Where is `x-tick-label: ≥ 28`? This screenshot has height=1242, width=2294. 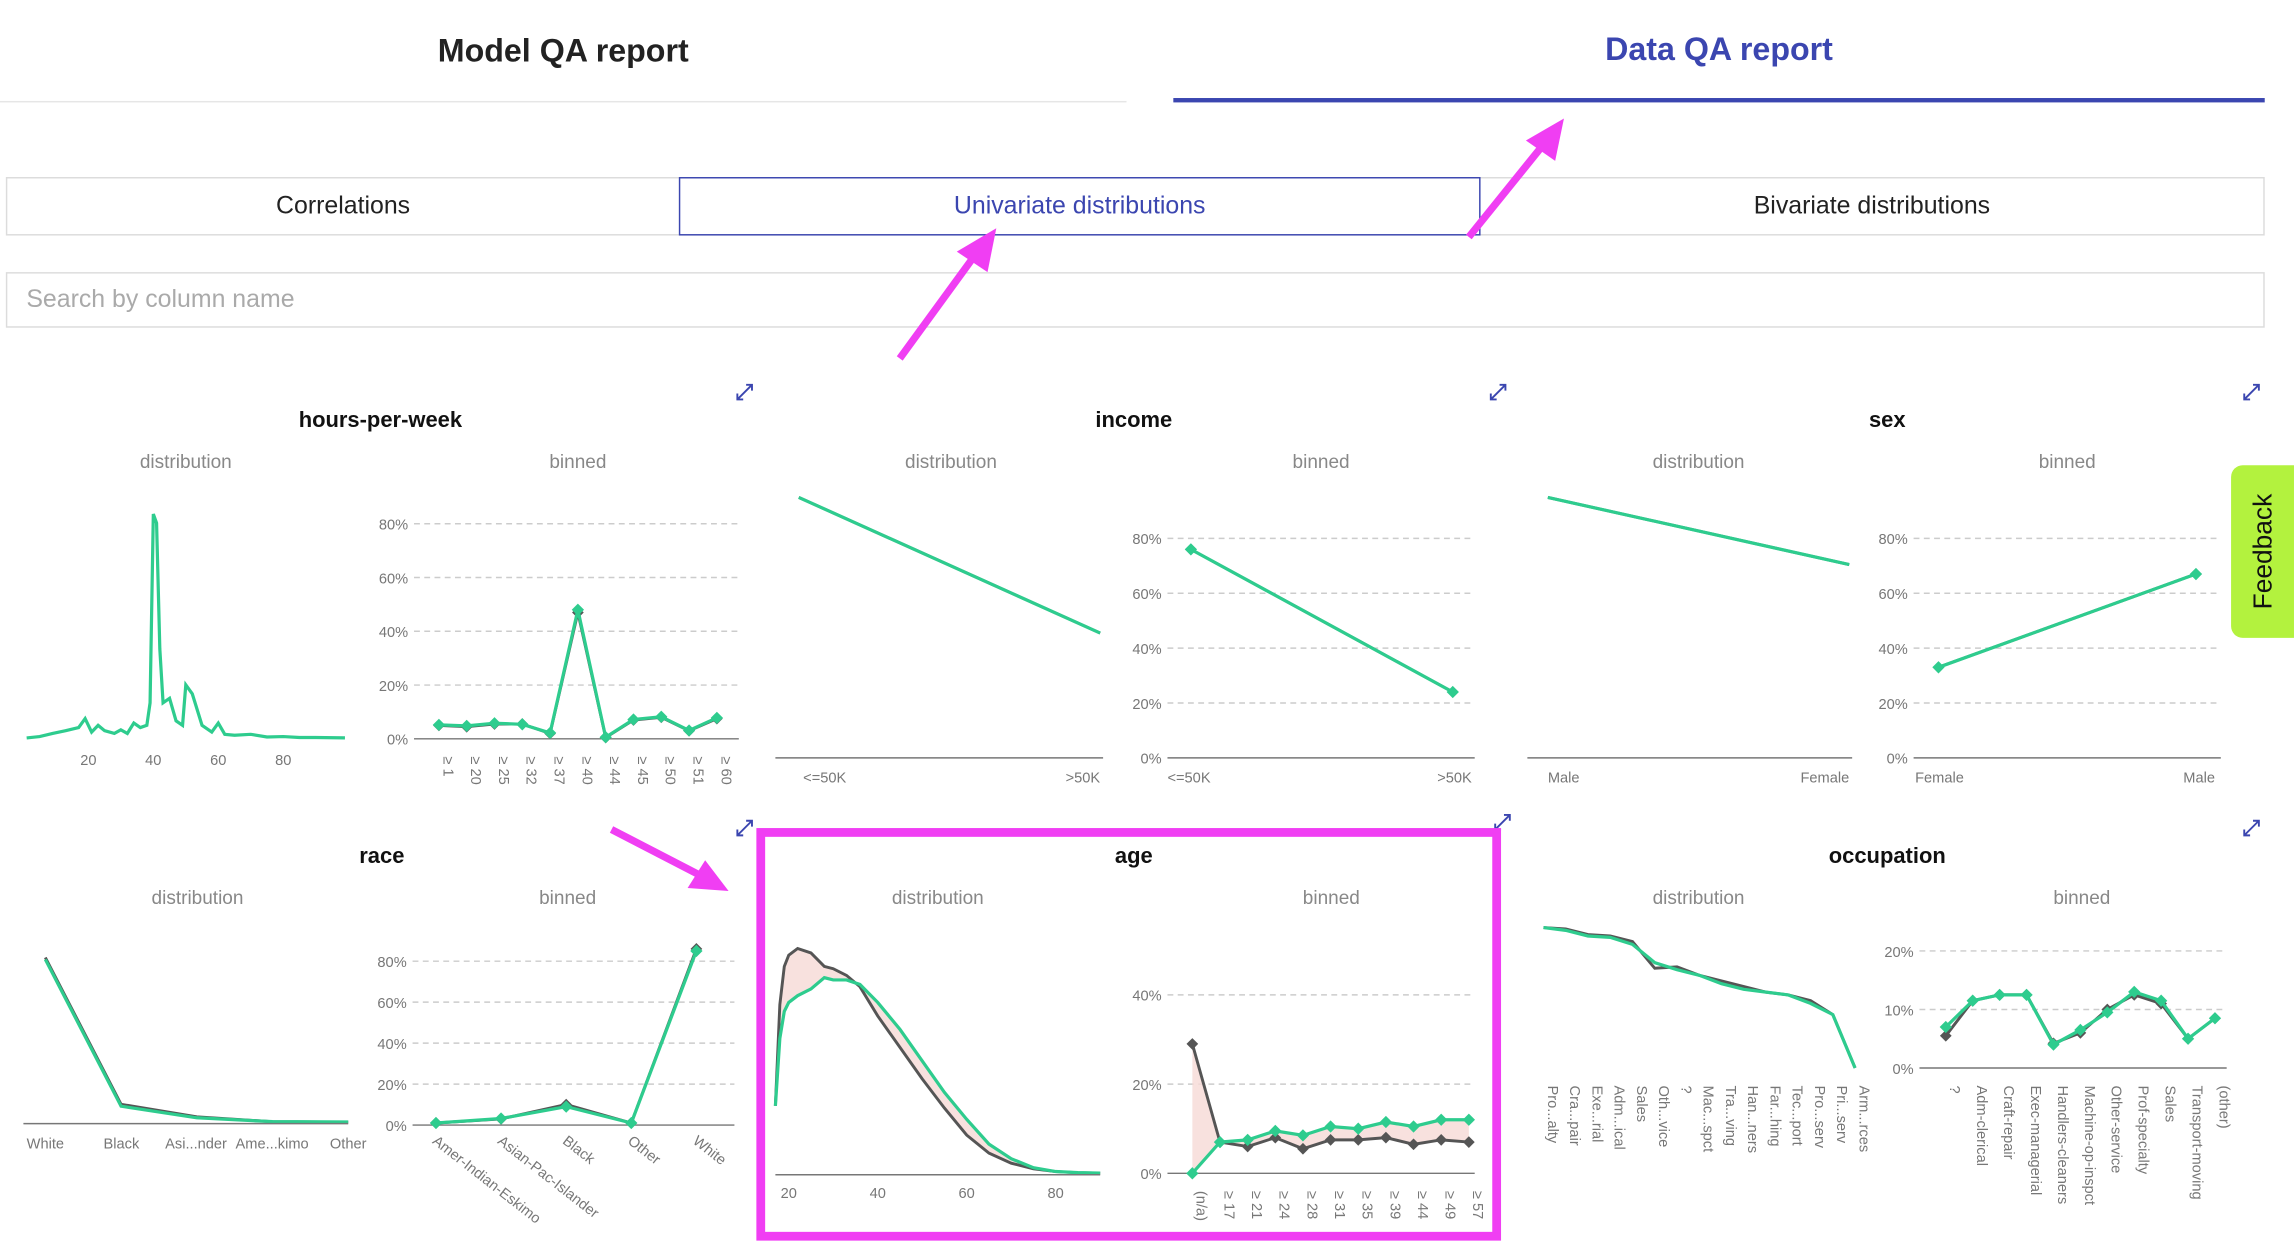 x-tick-label: ≥ 28 is located at coordinates (1311, 1205).